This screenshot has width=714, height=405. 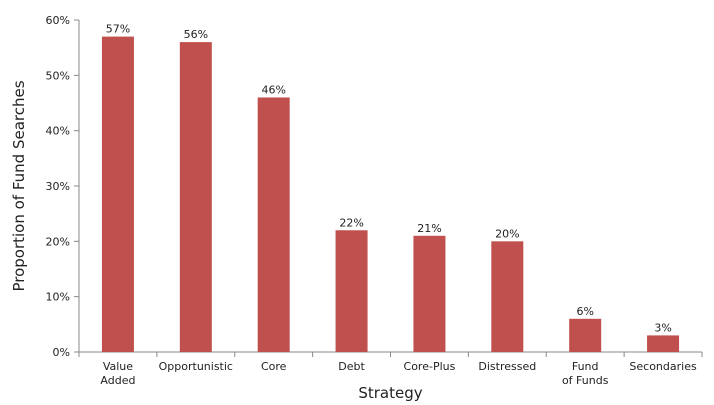 What do you see at coordinates (61, 352) in the screenshot?
I see `y-tick-label: 0%` at bounding box center [61, 352].